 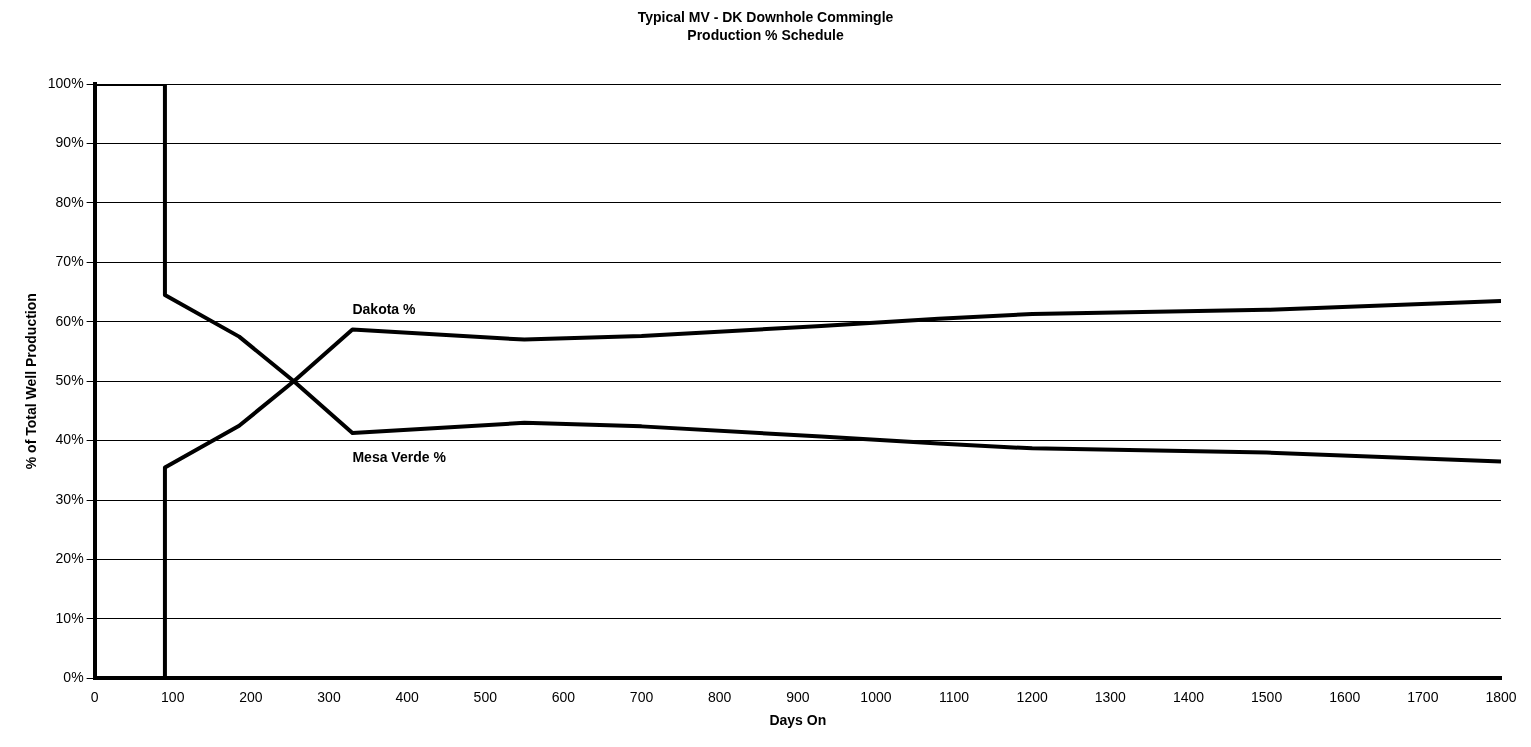 I want to click on y-tick-label: 60%, so click(x=69, y=320).